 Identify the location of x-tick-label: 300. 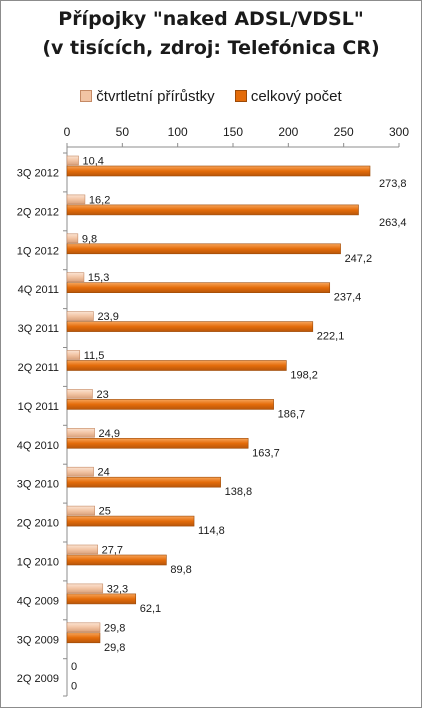
(399, 132).